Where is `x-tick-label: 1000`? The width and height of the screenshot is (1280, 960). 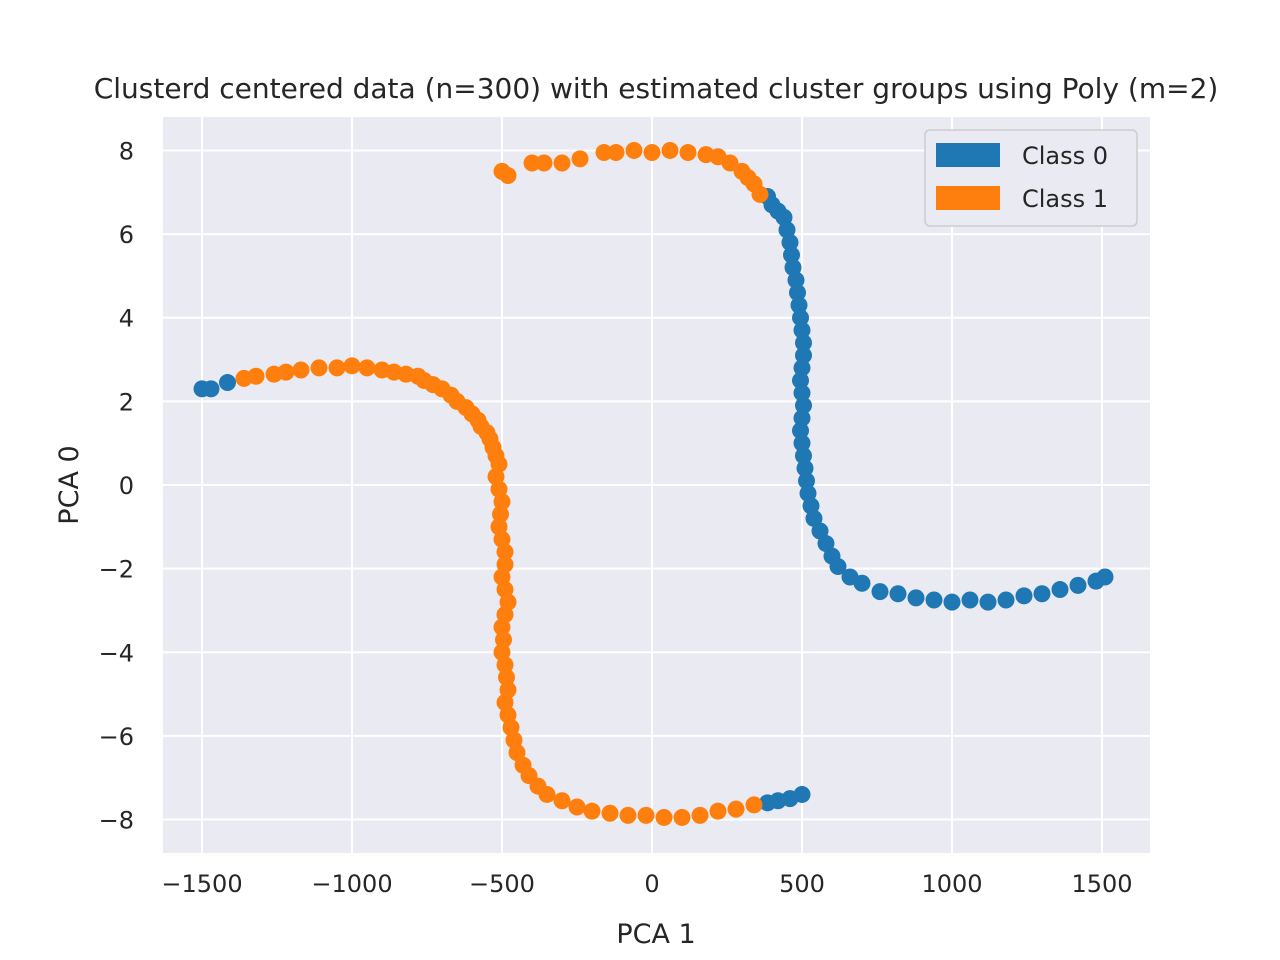 x-tick-label: 1000 is located at coordinates (951, 884).